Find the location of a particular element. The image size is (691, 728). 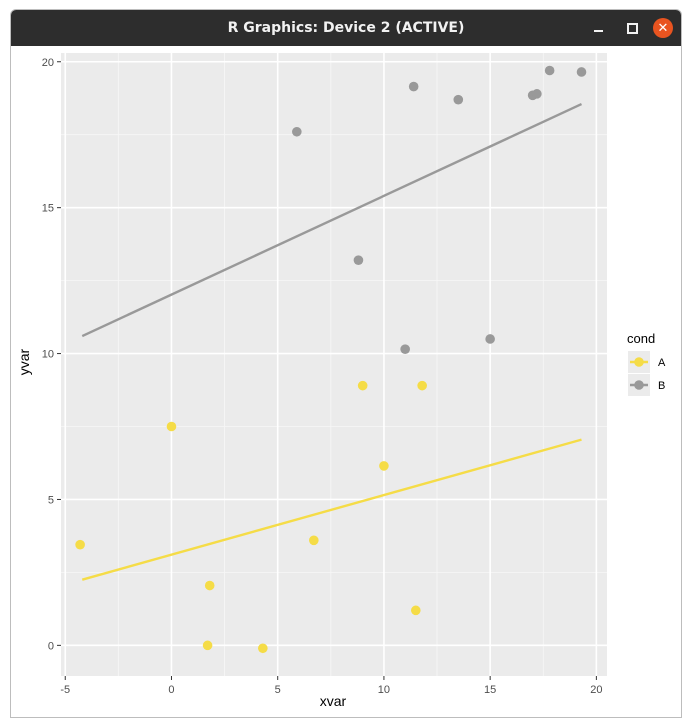

y-axis-label: yvar is located at coordinates (24, 361).